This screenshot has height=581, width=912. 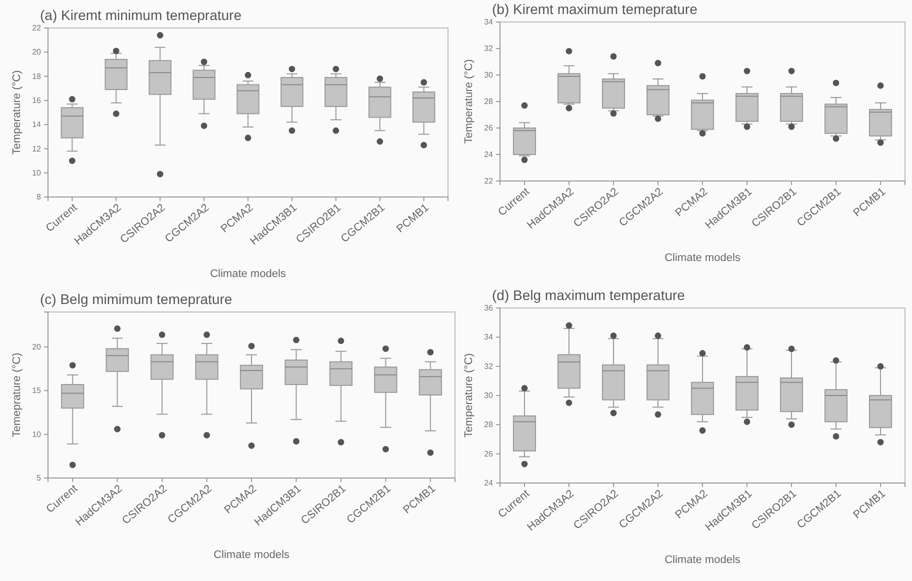 What do you see at coordinates (37, 76) in the screenshot?
I see `y-tick-label: 18` at bounding box center [37, 76].